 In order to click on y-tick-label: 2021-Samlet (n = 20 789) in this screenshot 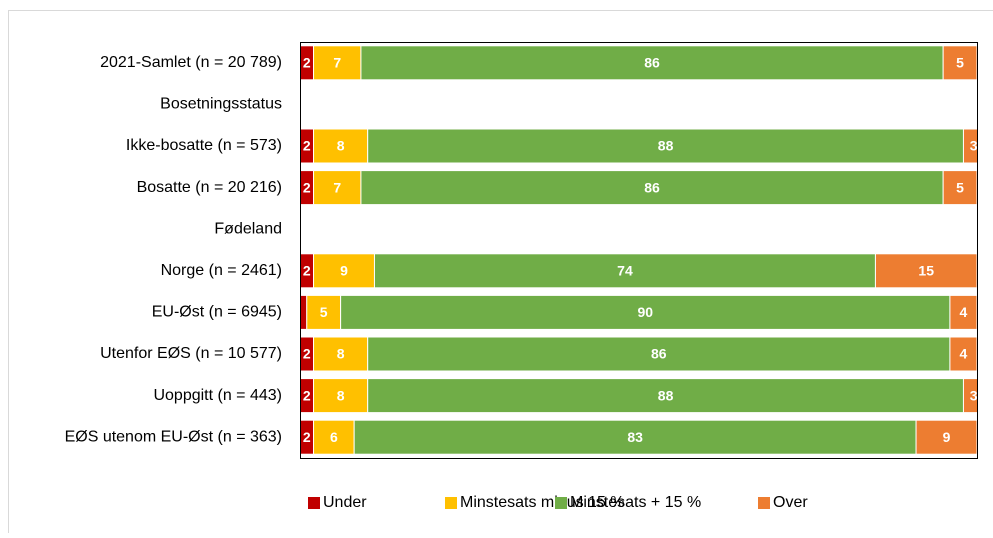, I will do `click(191, 62)`.